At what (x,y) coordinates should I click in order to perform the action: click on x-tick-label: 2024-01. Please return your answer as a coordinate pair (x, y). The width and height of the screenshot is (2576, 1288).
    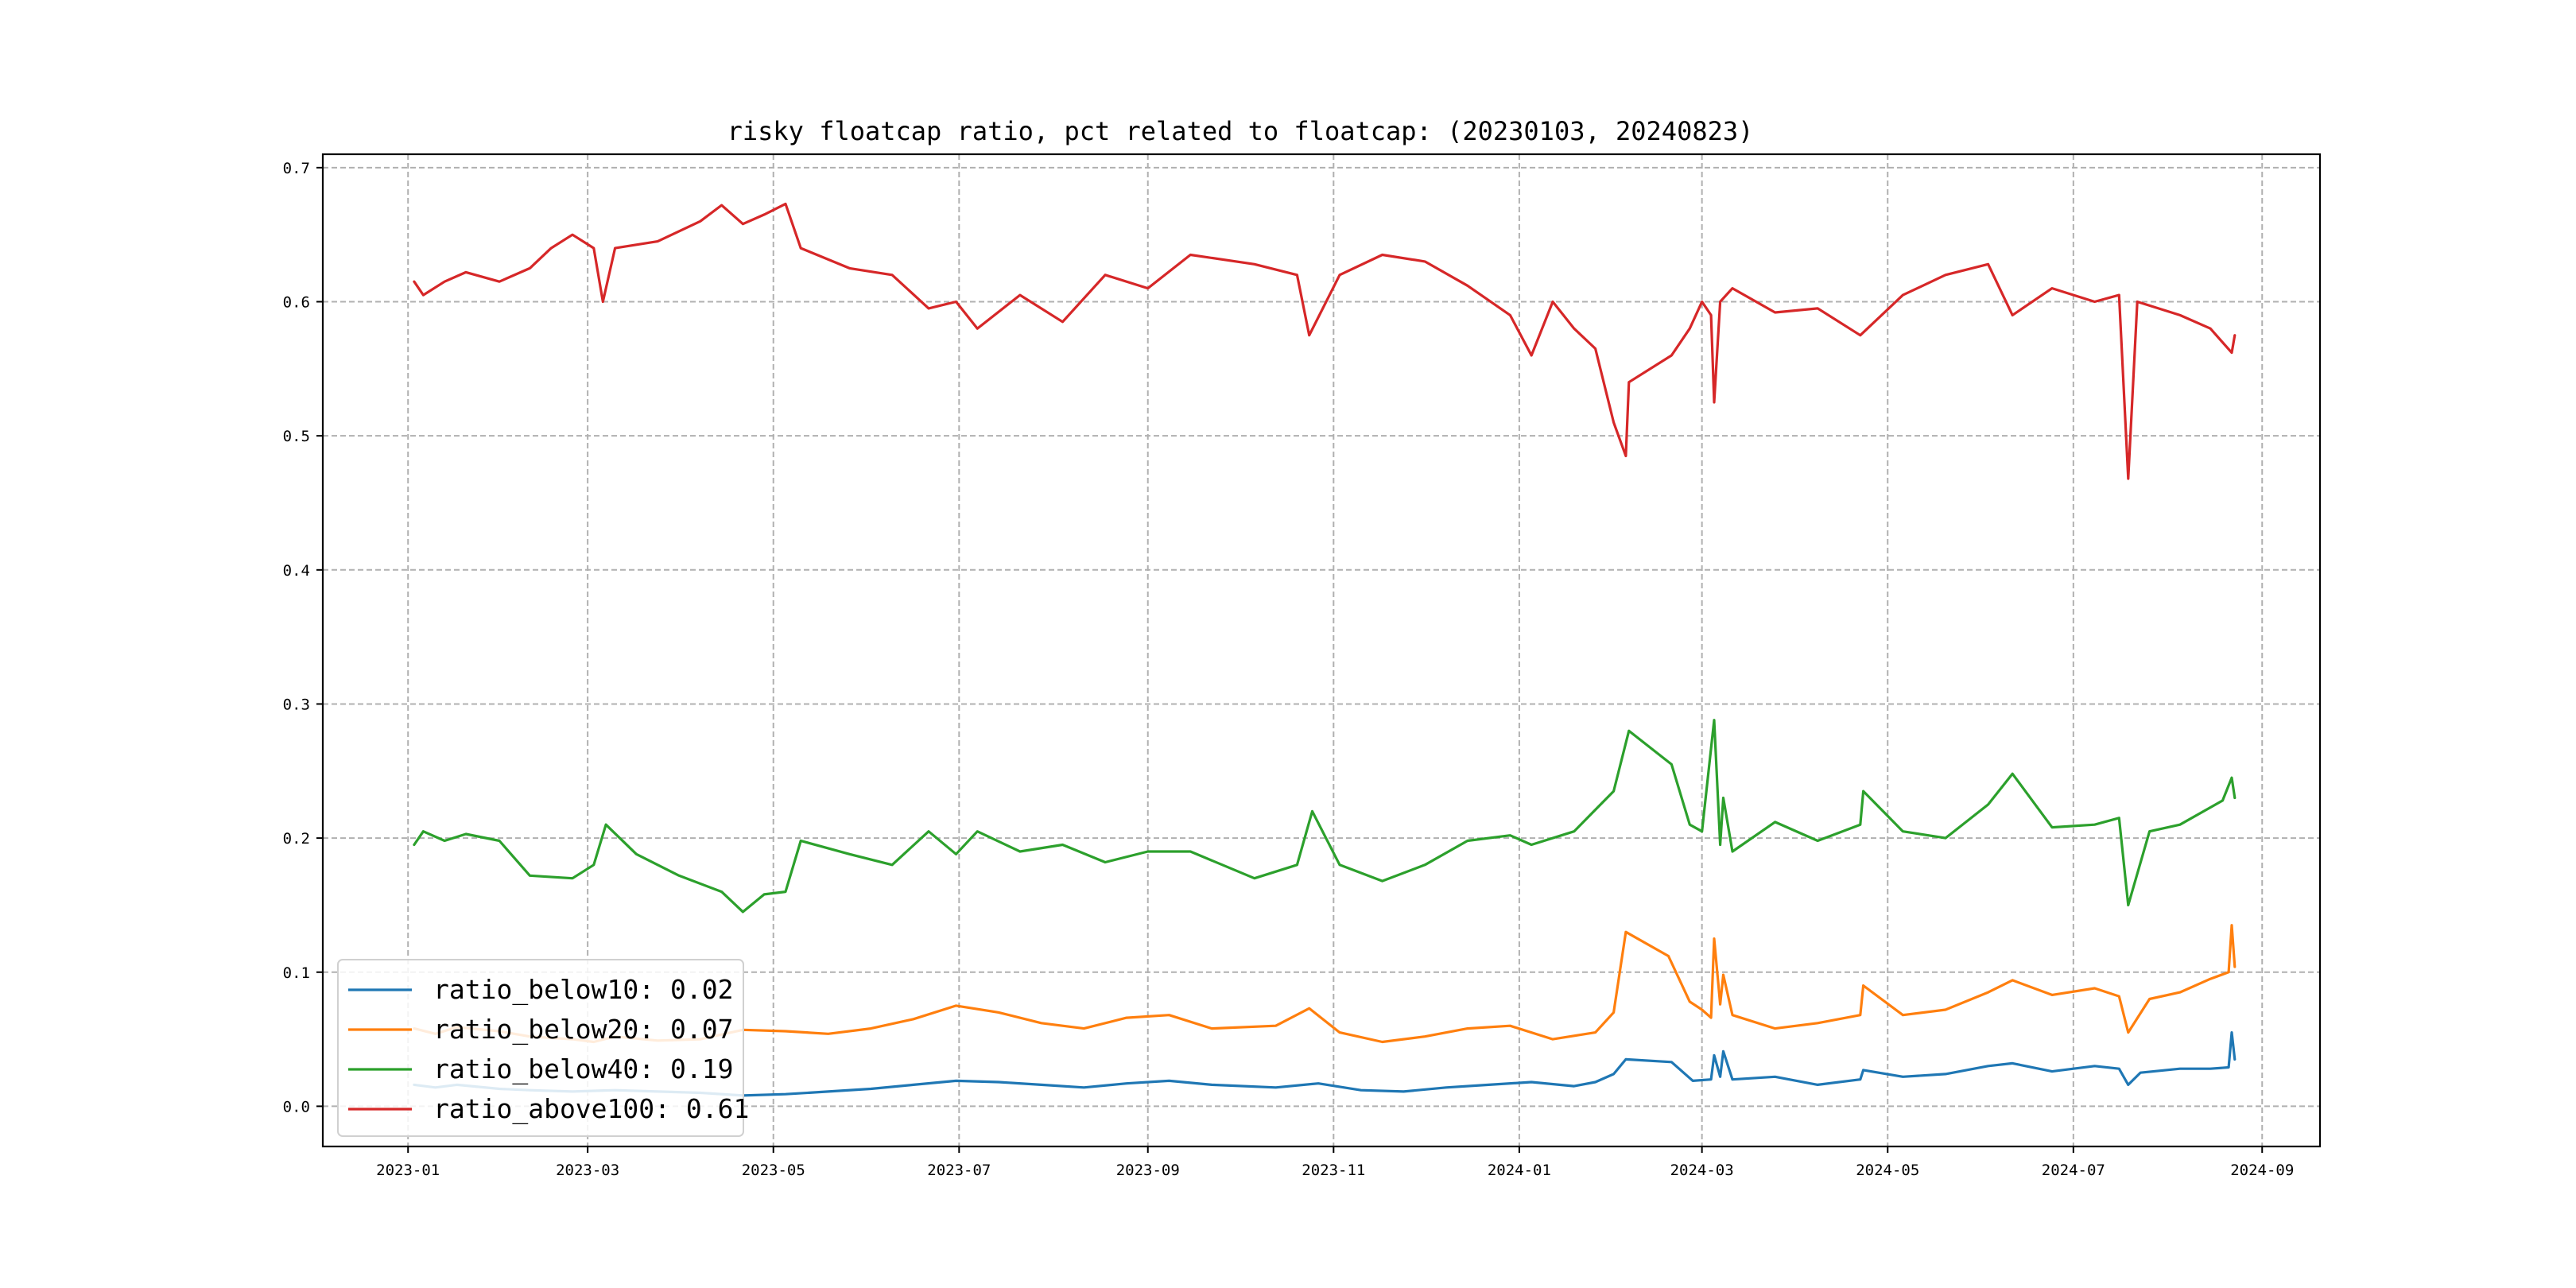
    Looking at the image, I should click on (1520, 1170).